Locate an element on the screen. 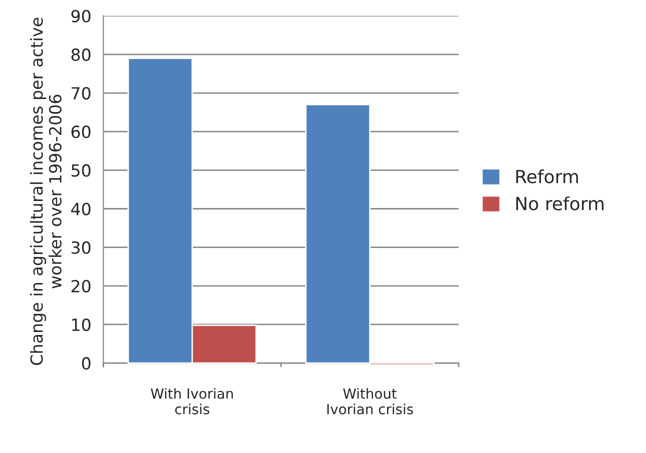  y-tick-label: 70 is located at coordinates (81, 93).